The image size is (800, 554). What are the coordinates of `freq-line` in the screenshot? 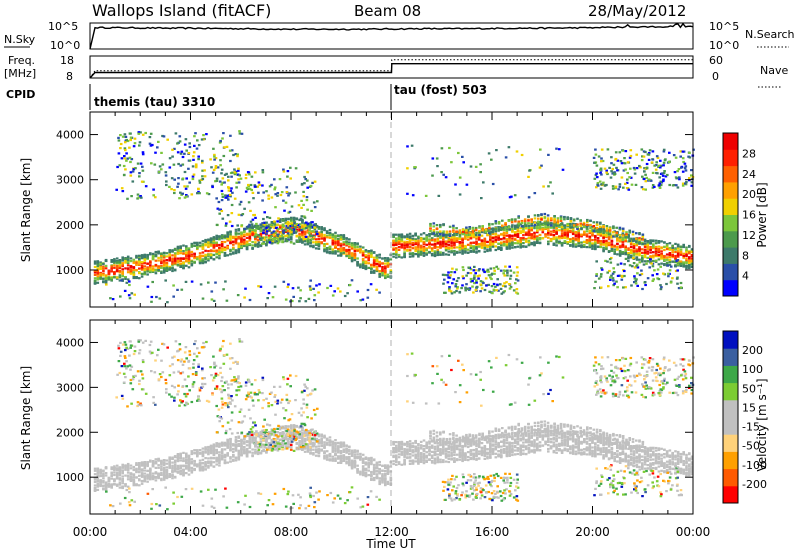 It's located at (391, 71).